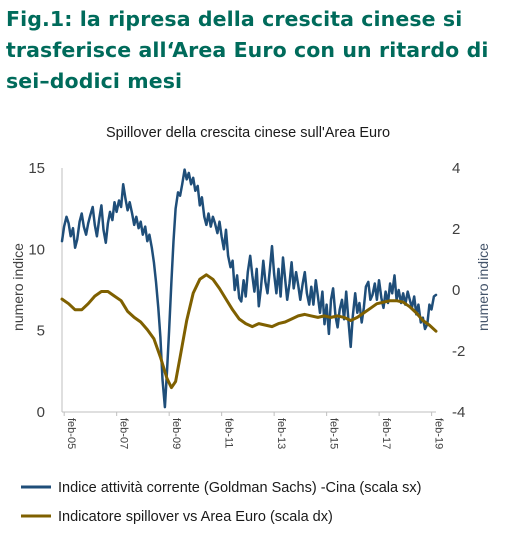 Image resolution: width=515 pixels, height=536 pixels. I want to click on x-axis-tick-label: feb-15, so click(334, 433).